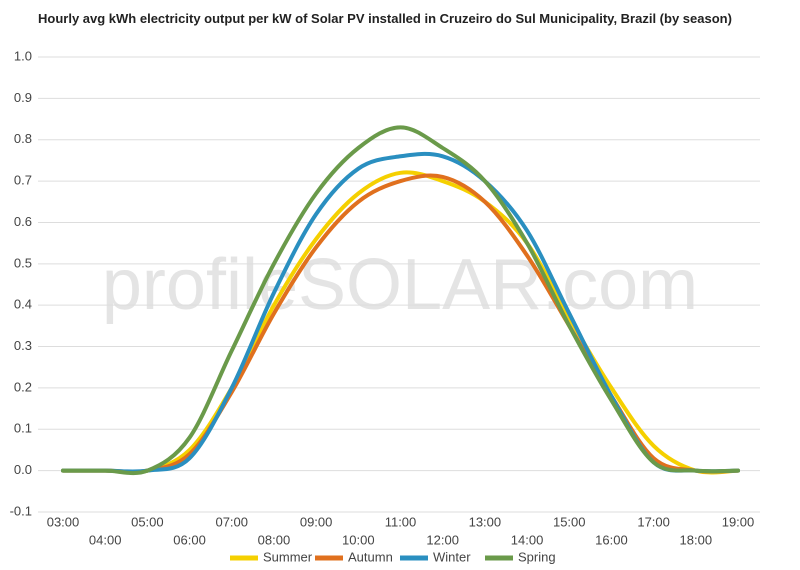 The image size is (800, 570). What do you see at coordinates (653, 521) in the screenshot?
I see `x-tick-label: 17:00` at bounding box center [653, 521].